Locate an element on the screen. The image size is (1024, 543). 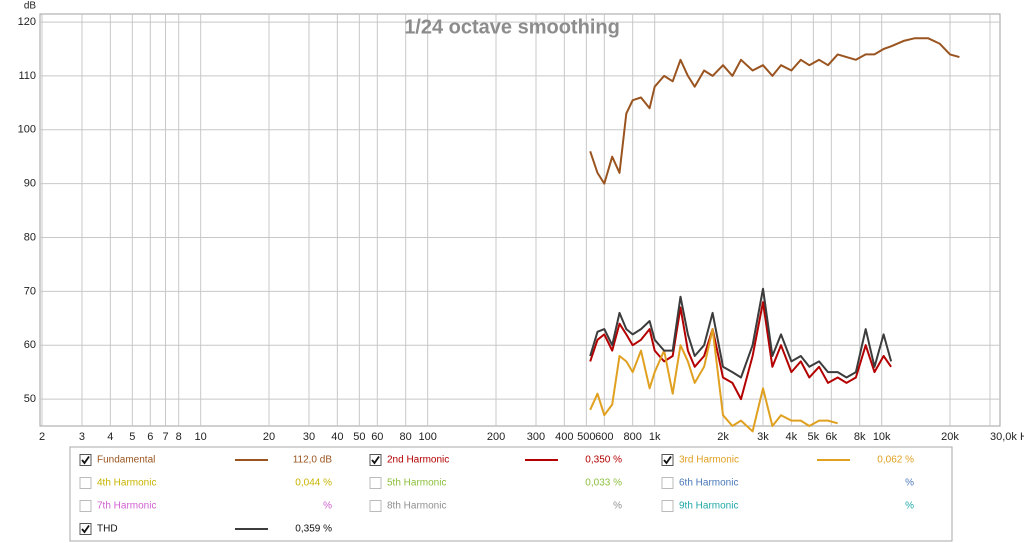
x-tick-label: 5 is located at coordinates (132, 437).